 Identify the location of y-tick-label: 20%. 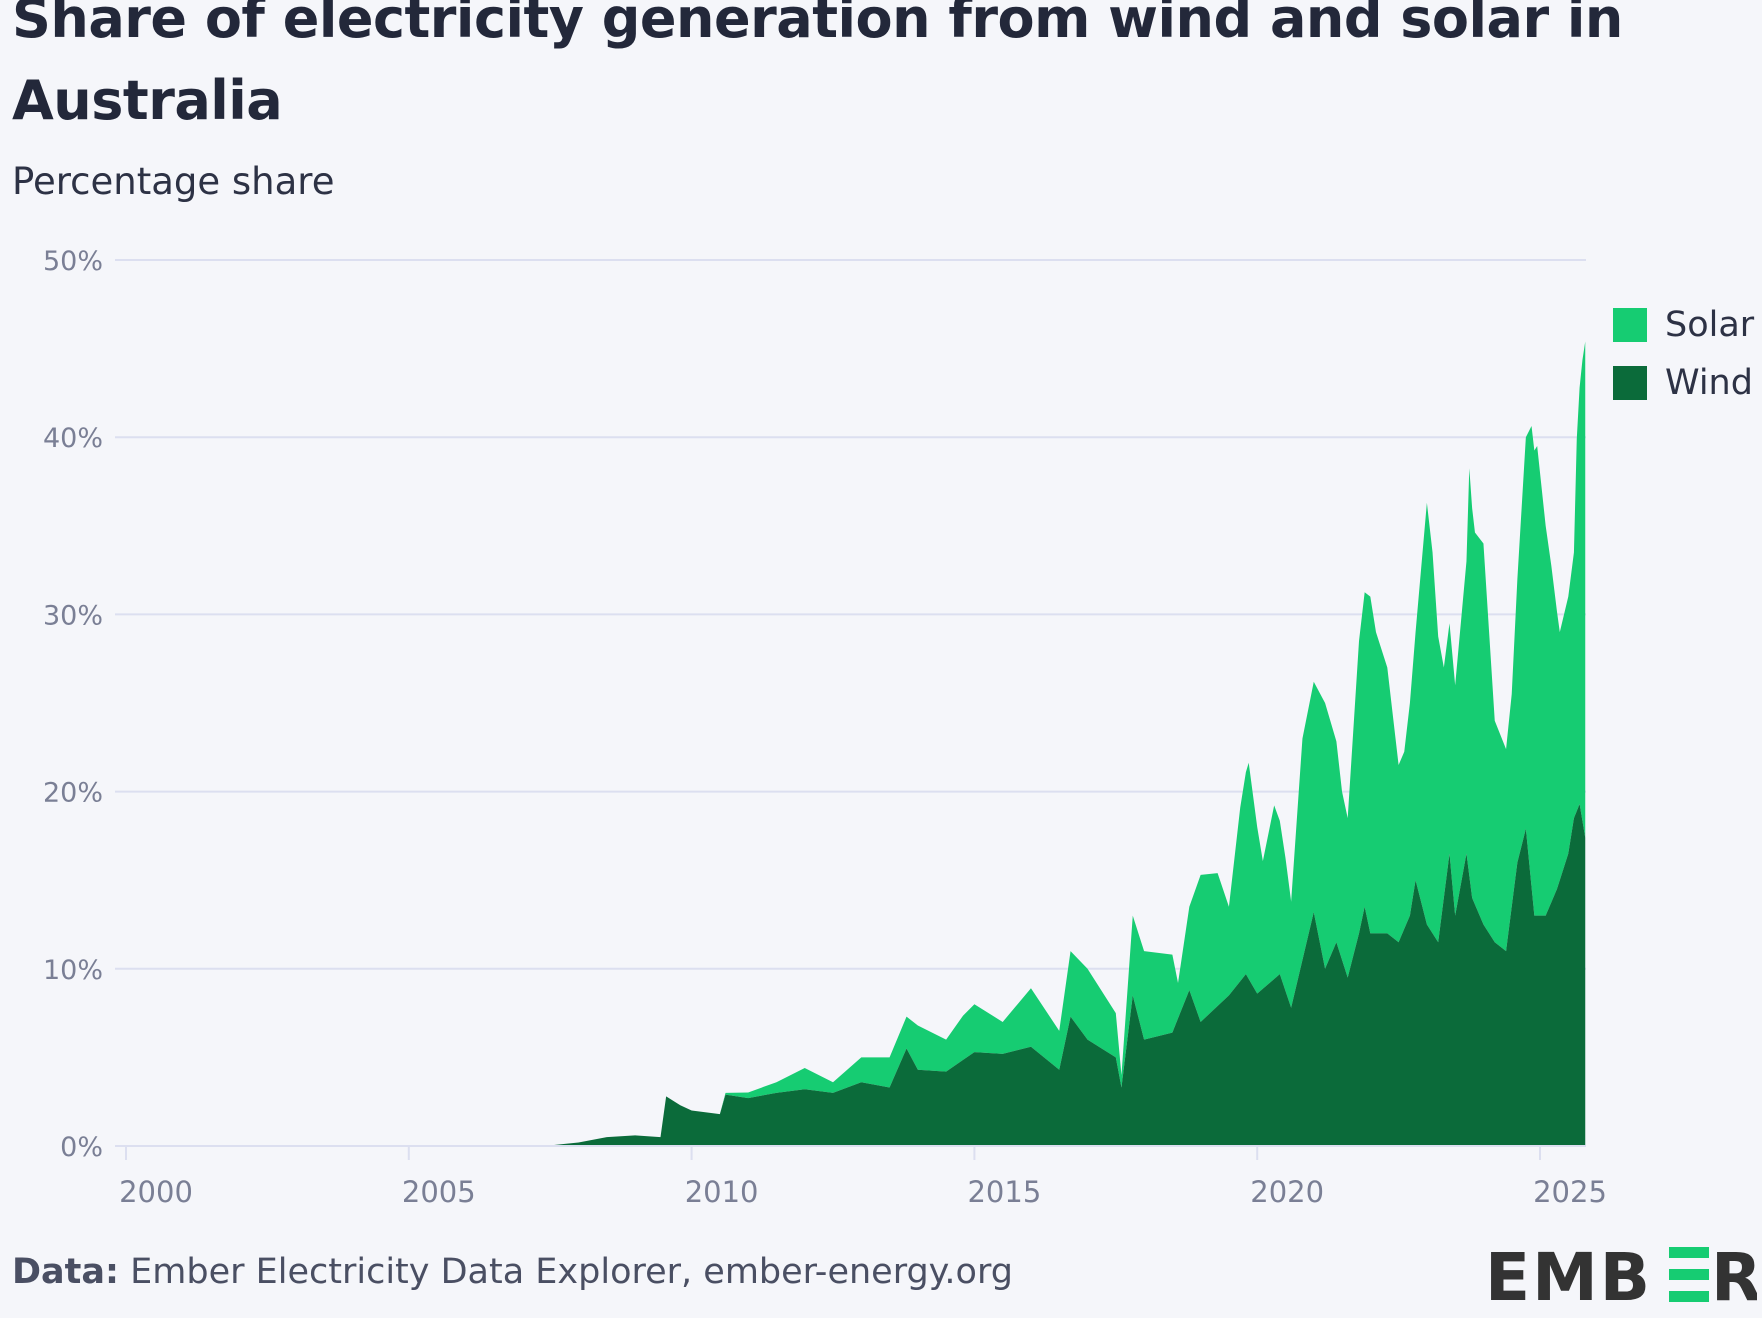
(73, 793).